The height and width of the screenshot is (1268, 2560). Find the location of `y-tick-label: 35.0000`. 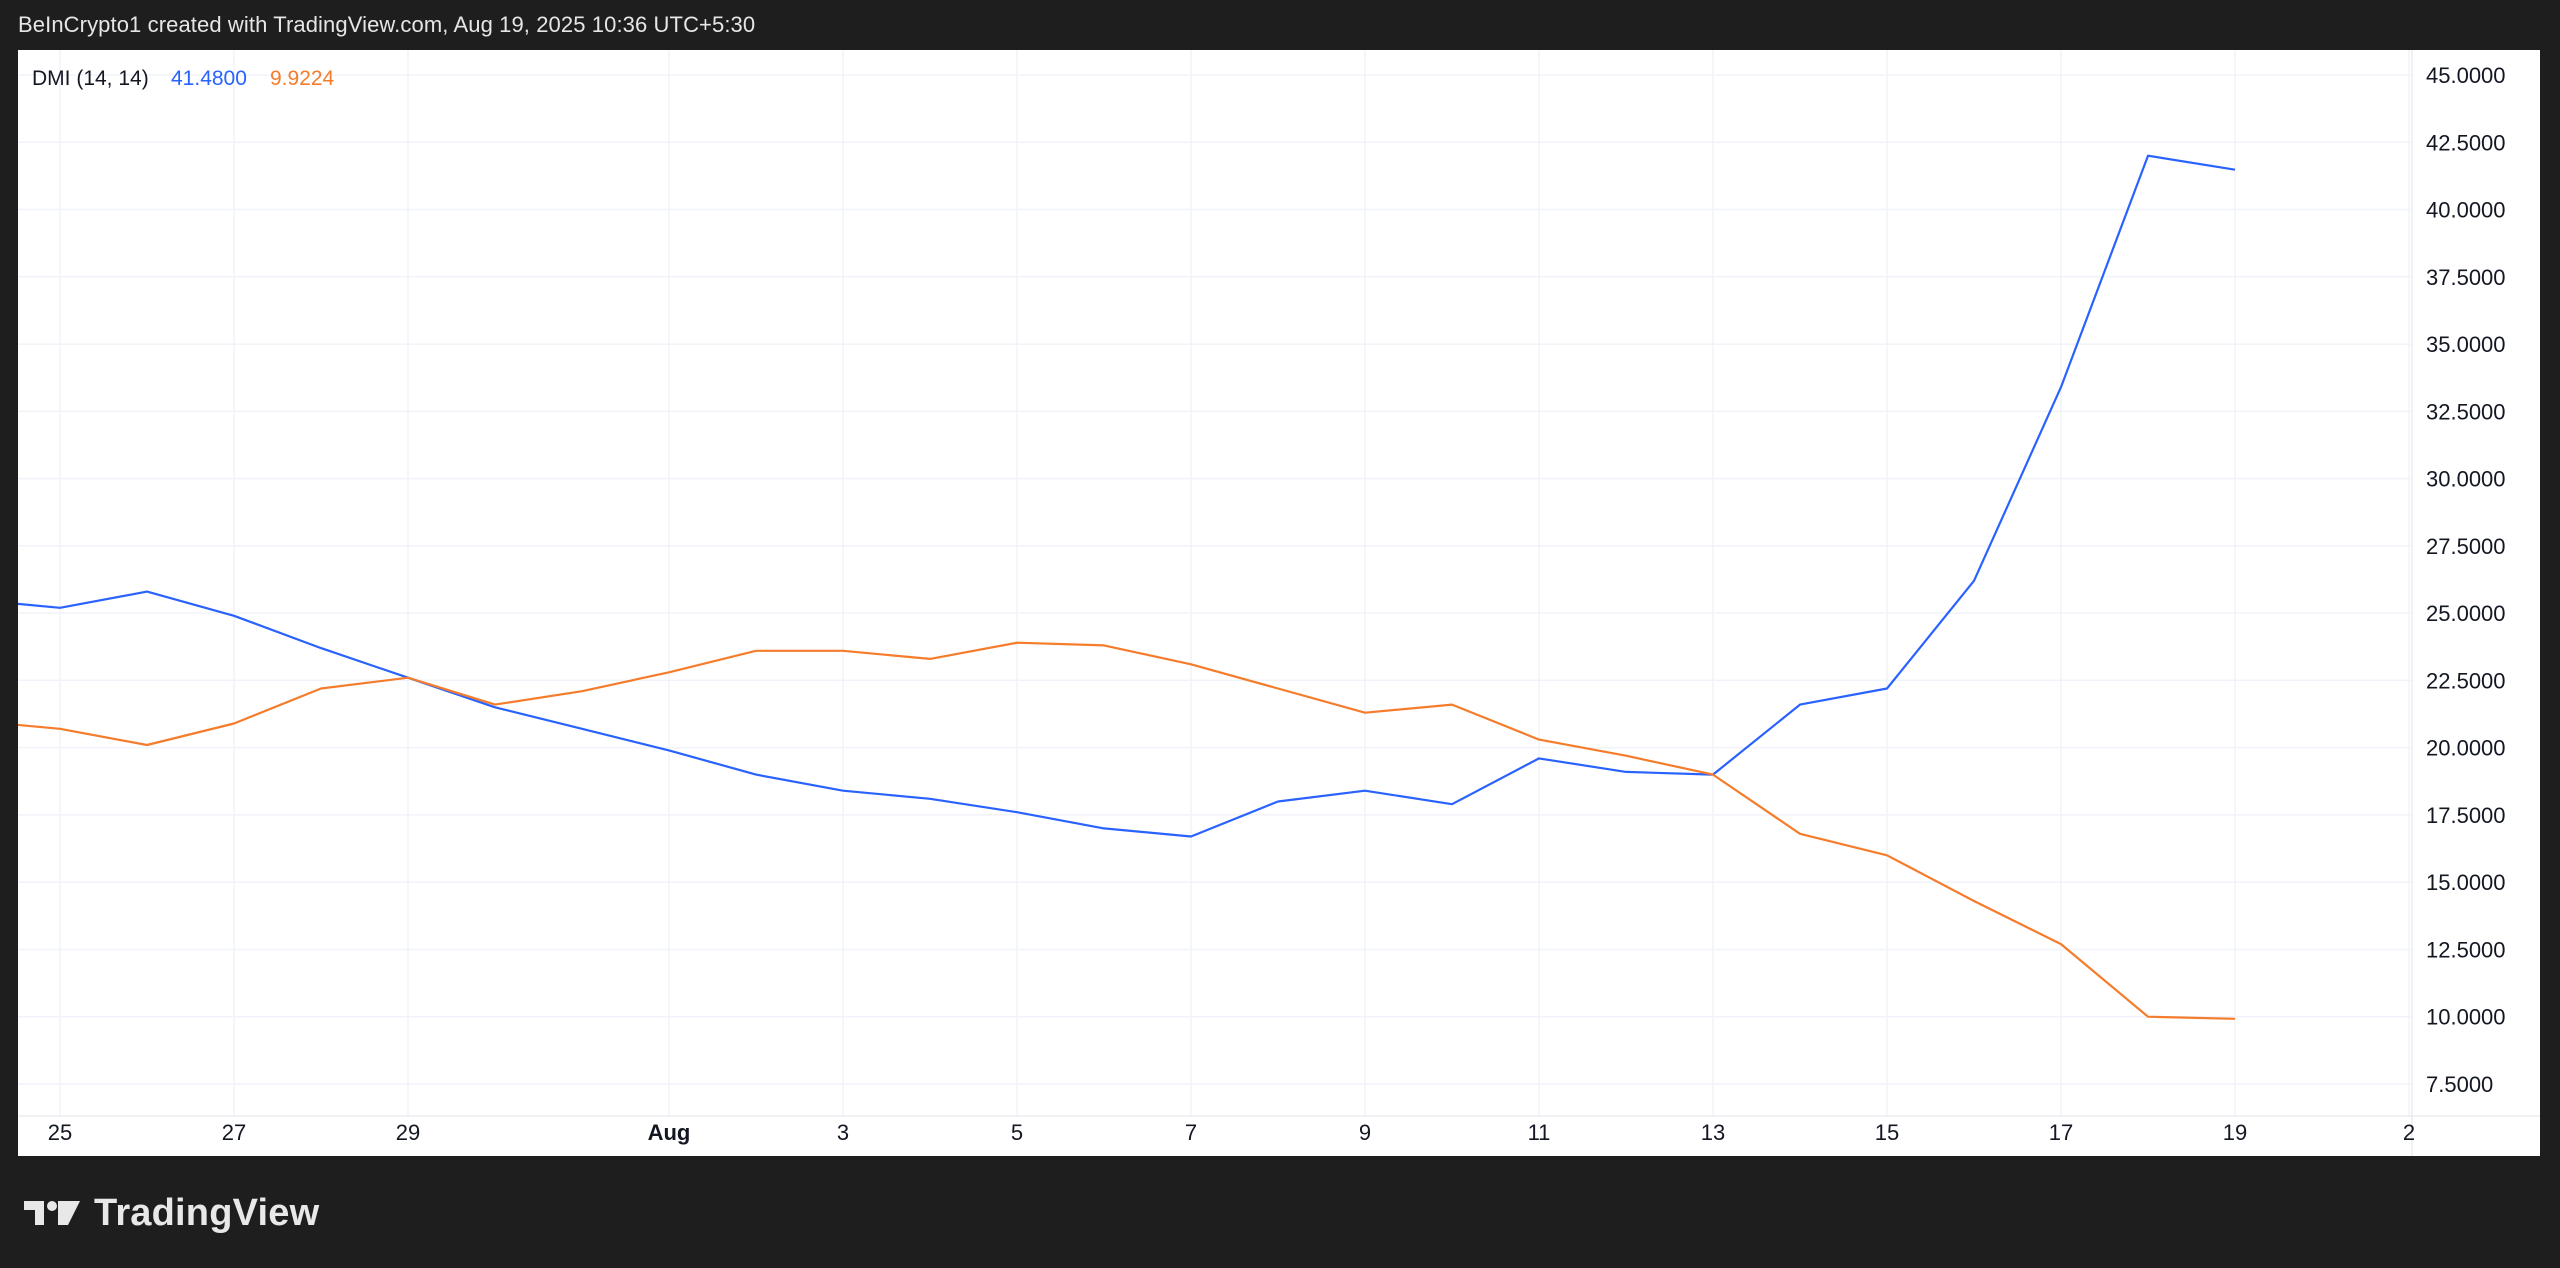

y-tick-label: 35.0000 is located at coordinates (2466, 344).